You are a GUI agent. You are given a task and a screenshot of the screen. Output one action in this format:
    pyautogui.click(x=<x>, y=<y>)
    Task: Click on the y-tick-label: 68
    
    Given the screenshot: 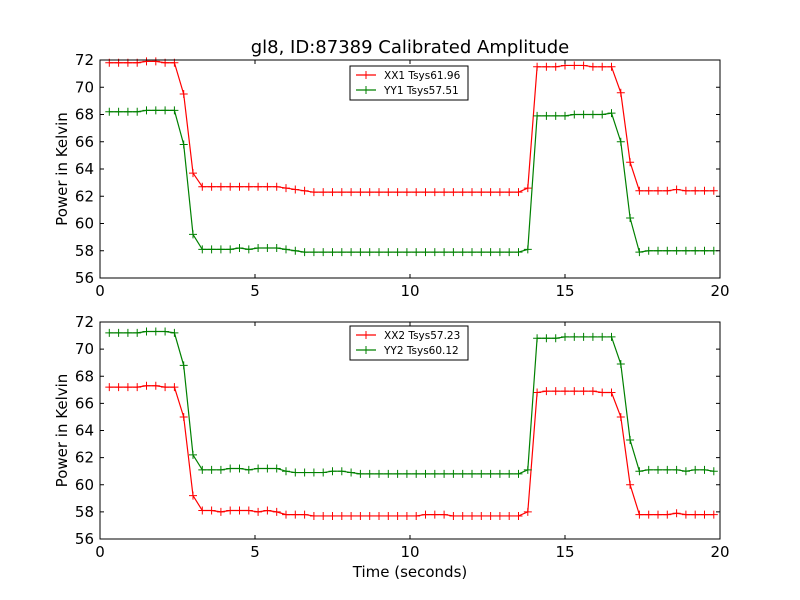 What is the action you would take?
    pyautogui.click(x=84, y=376)
    